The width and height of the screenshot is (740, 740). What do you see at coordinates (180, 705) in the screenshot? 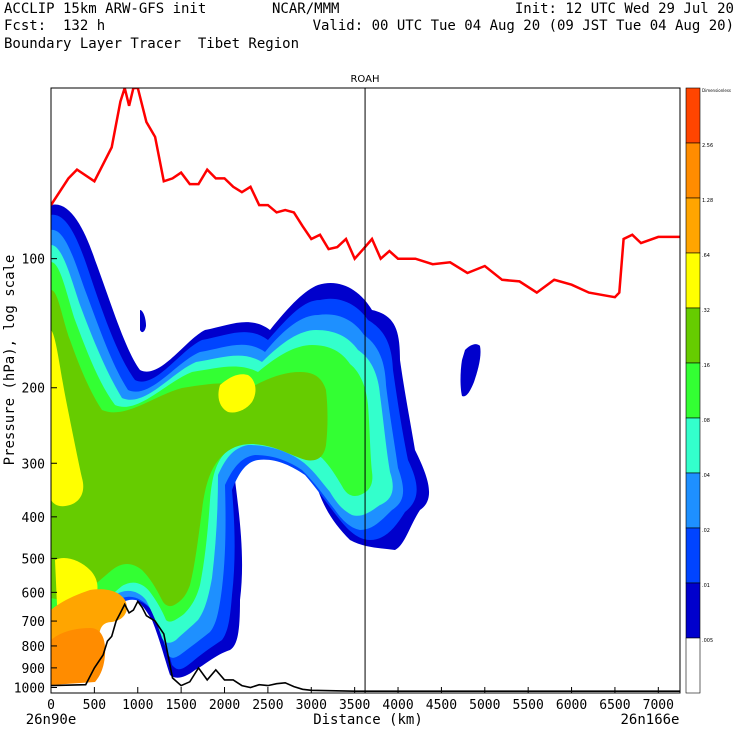
I see `x-tick-label: 1500` at bounding box center [180, 705].